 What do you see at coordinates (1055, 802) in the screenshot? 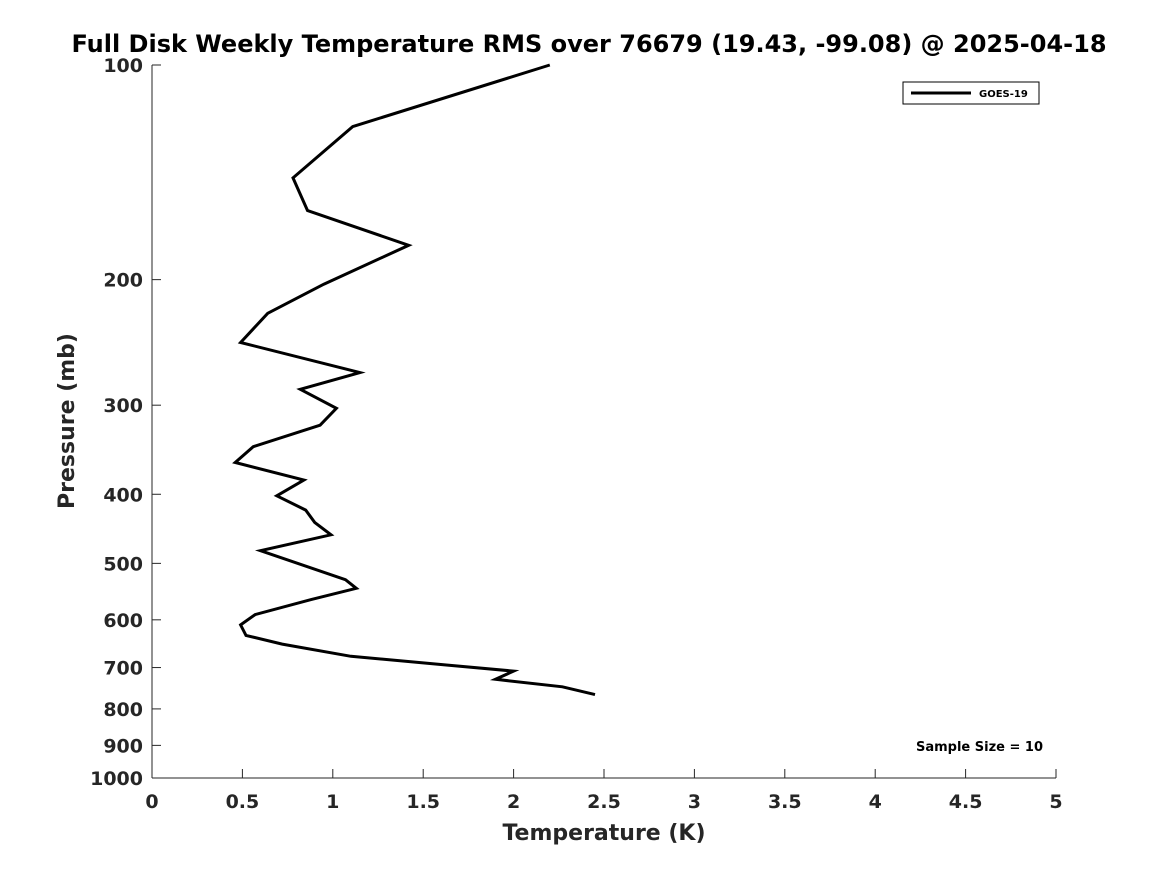
I see `x-tick-label: 5` at bounding box center [1055, 802].